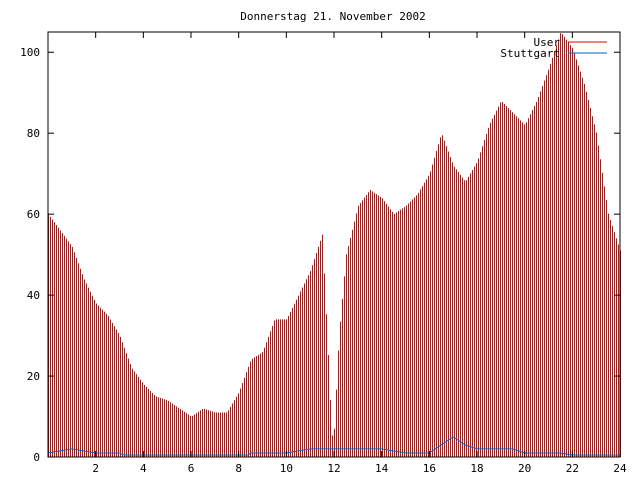 The image size is (640, 480). Describe the element at coordinates (33, 376) in the screenshot. I see `y-tick-label: 20` at that location.